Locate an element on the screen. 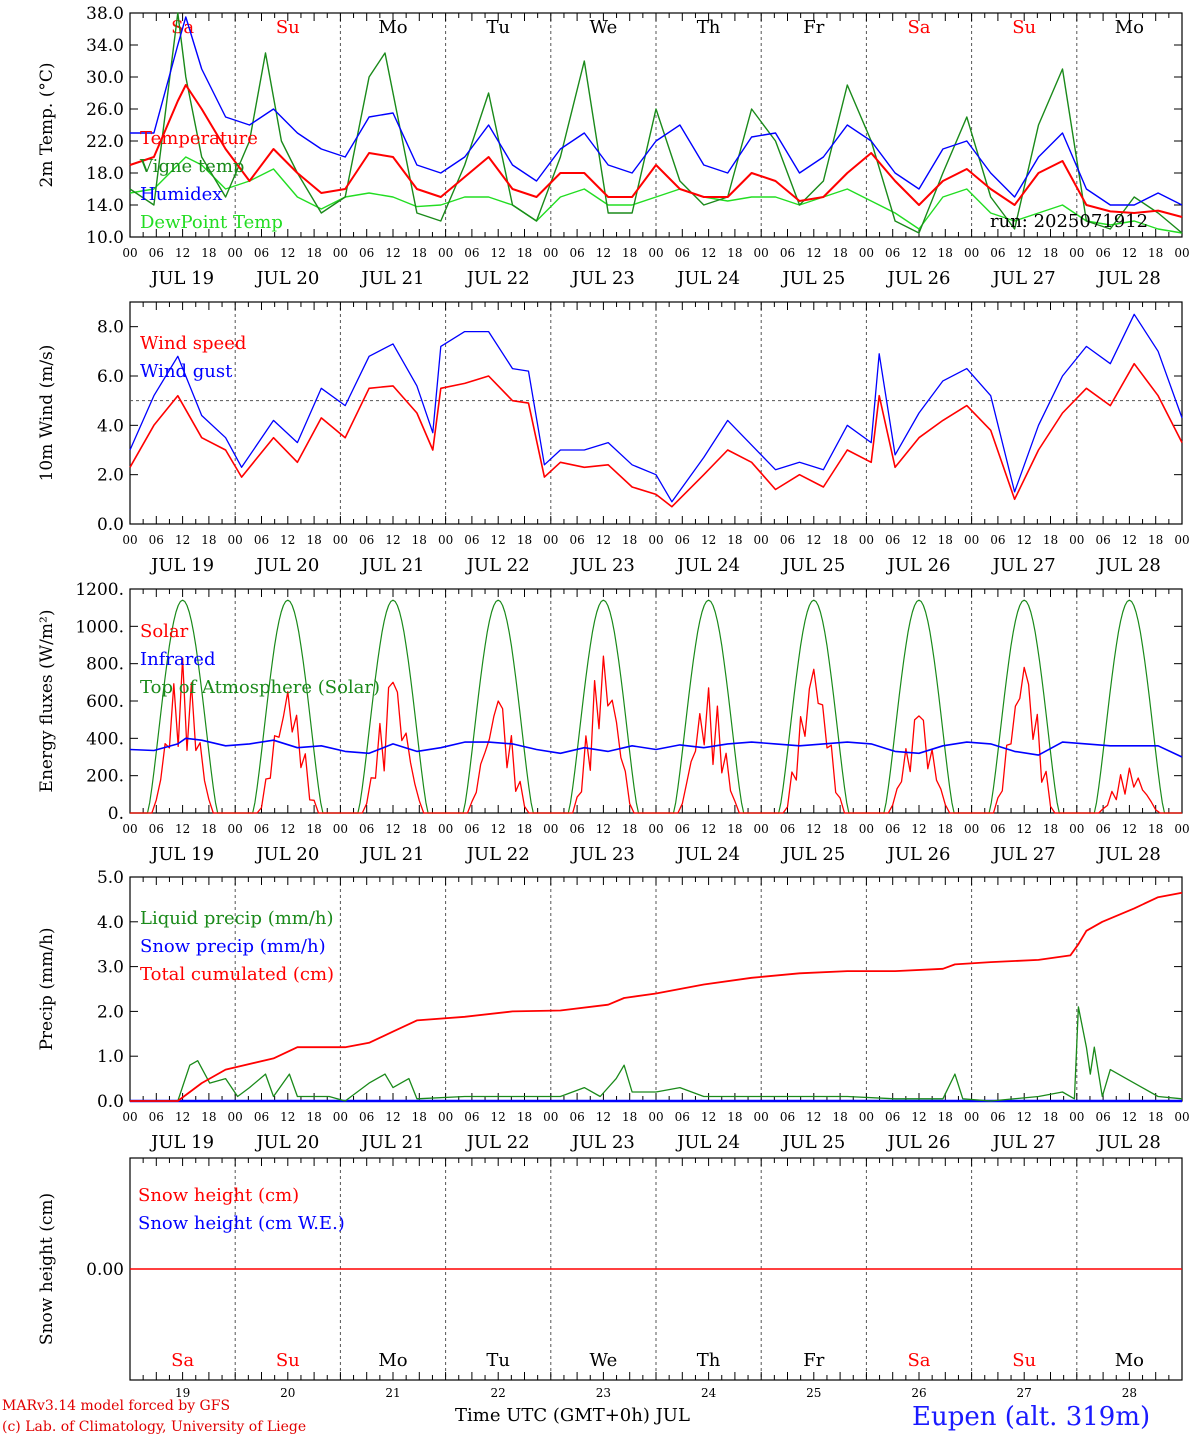  y-tick-label: 8.0 is located at coordinates (110, 328).